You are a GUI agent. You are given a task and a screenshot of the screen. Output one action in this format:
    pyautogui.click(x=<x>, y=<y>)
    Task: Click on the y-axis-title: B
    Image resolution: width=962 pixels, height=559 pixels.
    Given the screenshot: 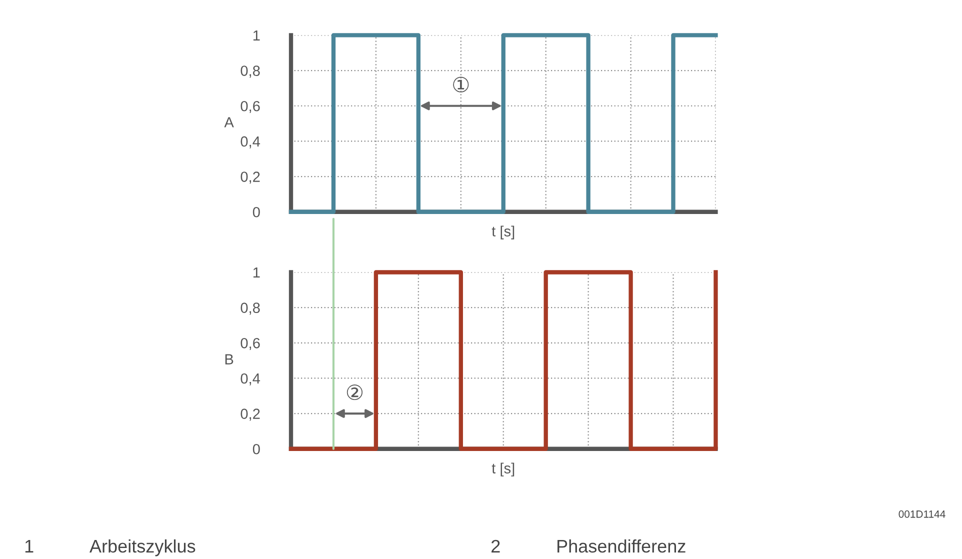 What is the action you would take?
    pyautogui.click(x=229, y=359)
    